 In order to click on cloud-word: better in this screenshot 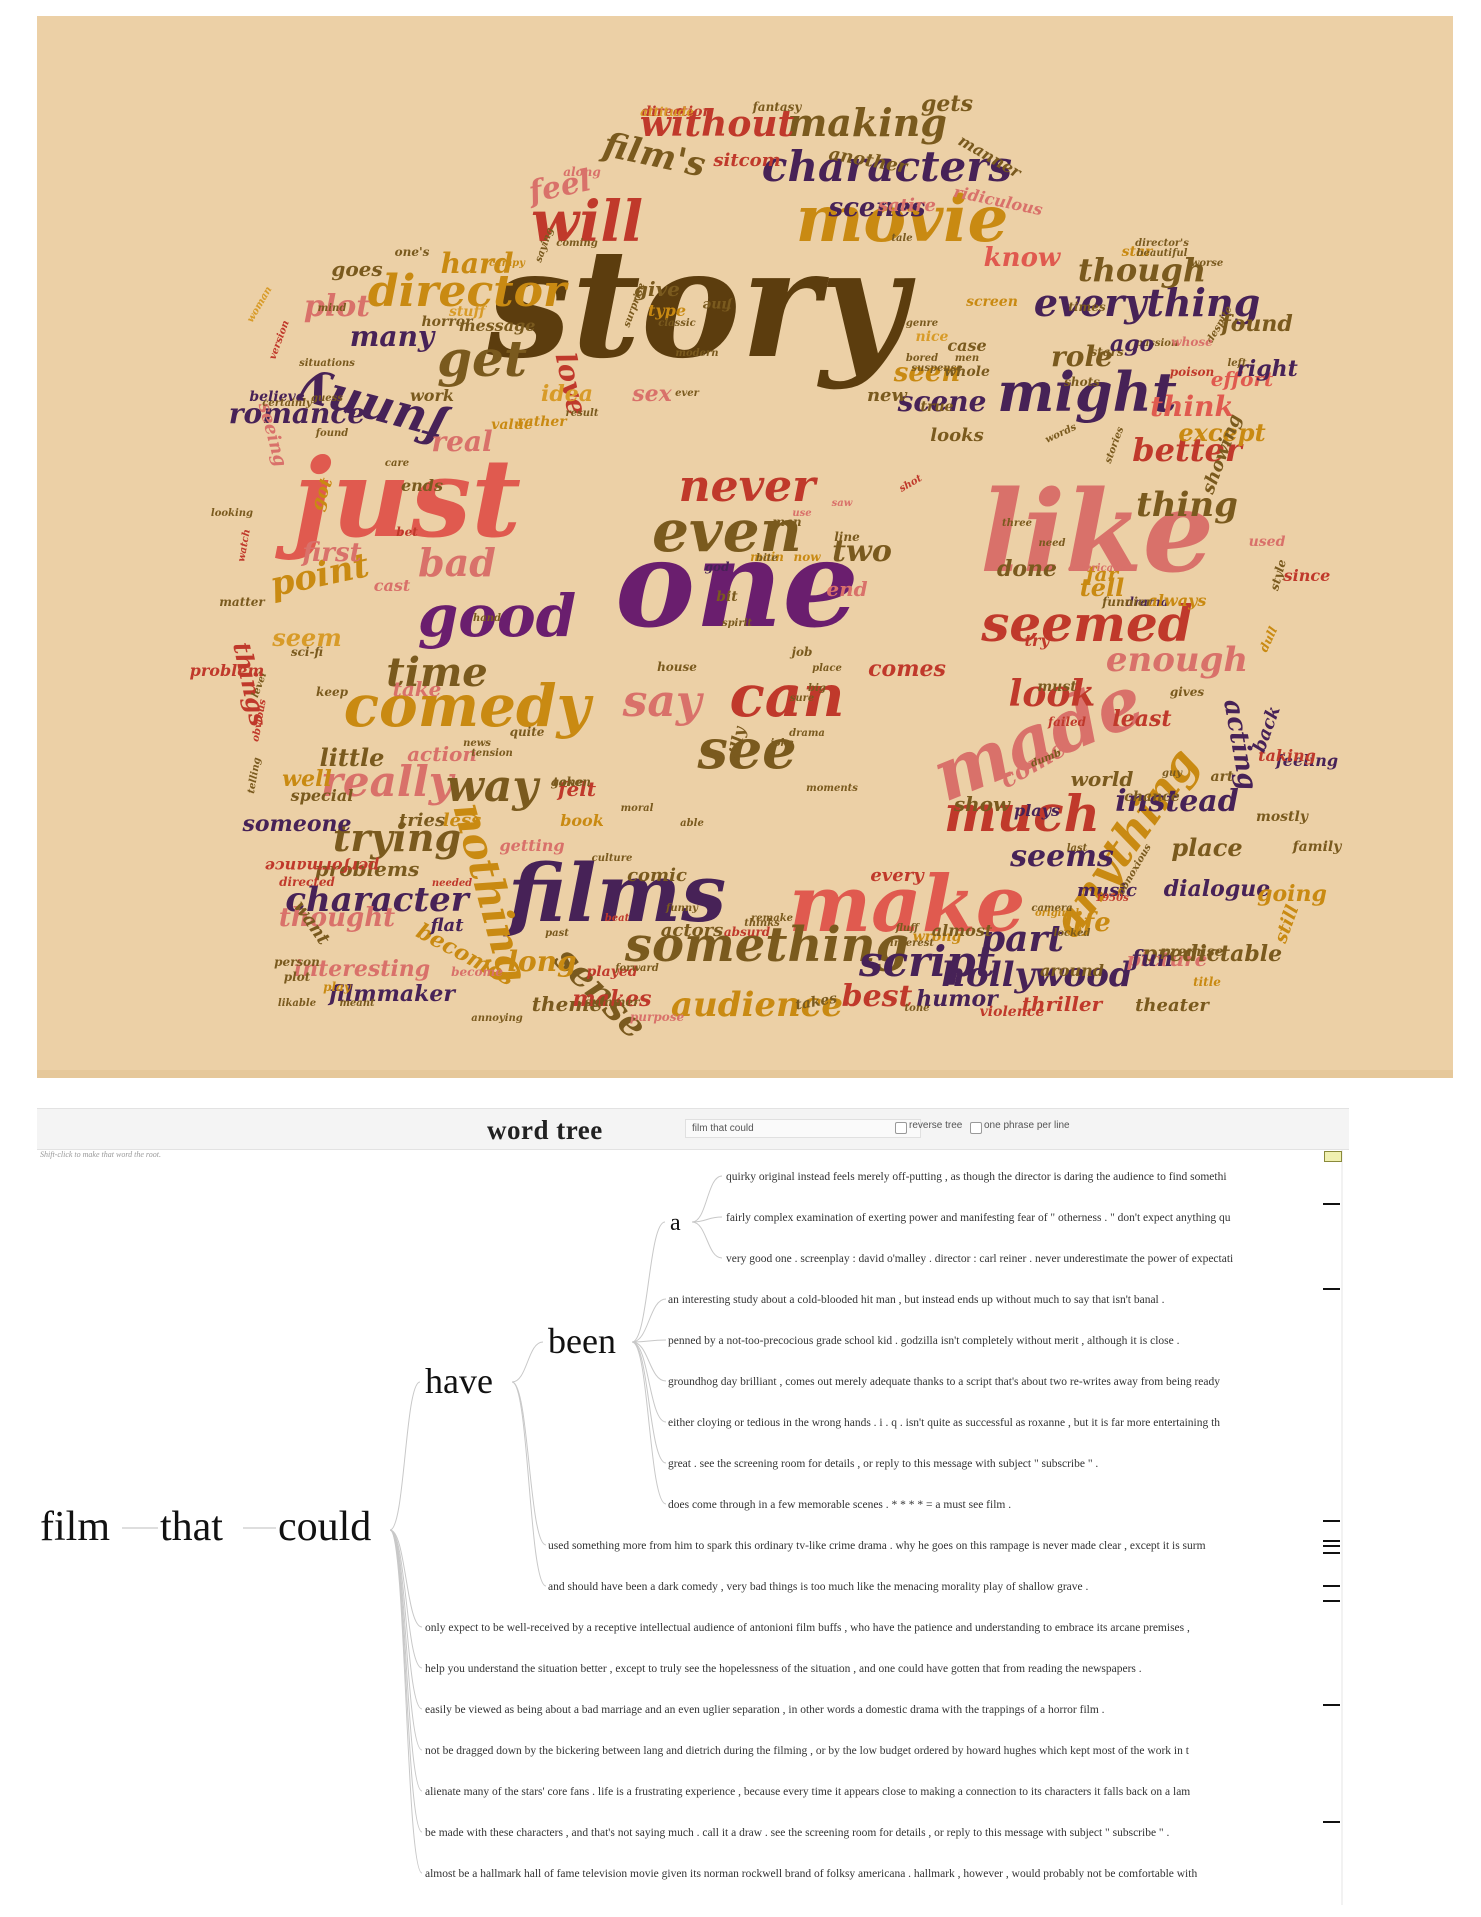, I will do `click(1188, 450)`.